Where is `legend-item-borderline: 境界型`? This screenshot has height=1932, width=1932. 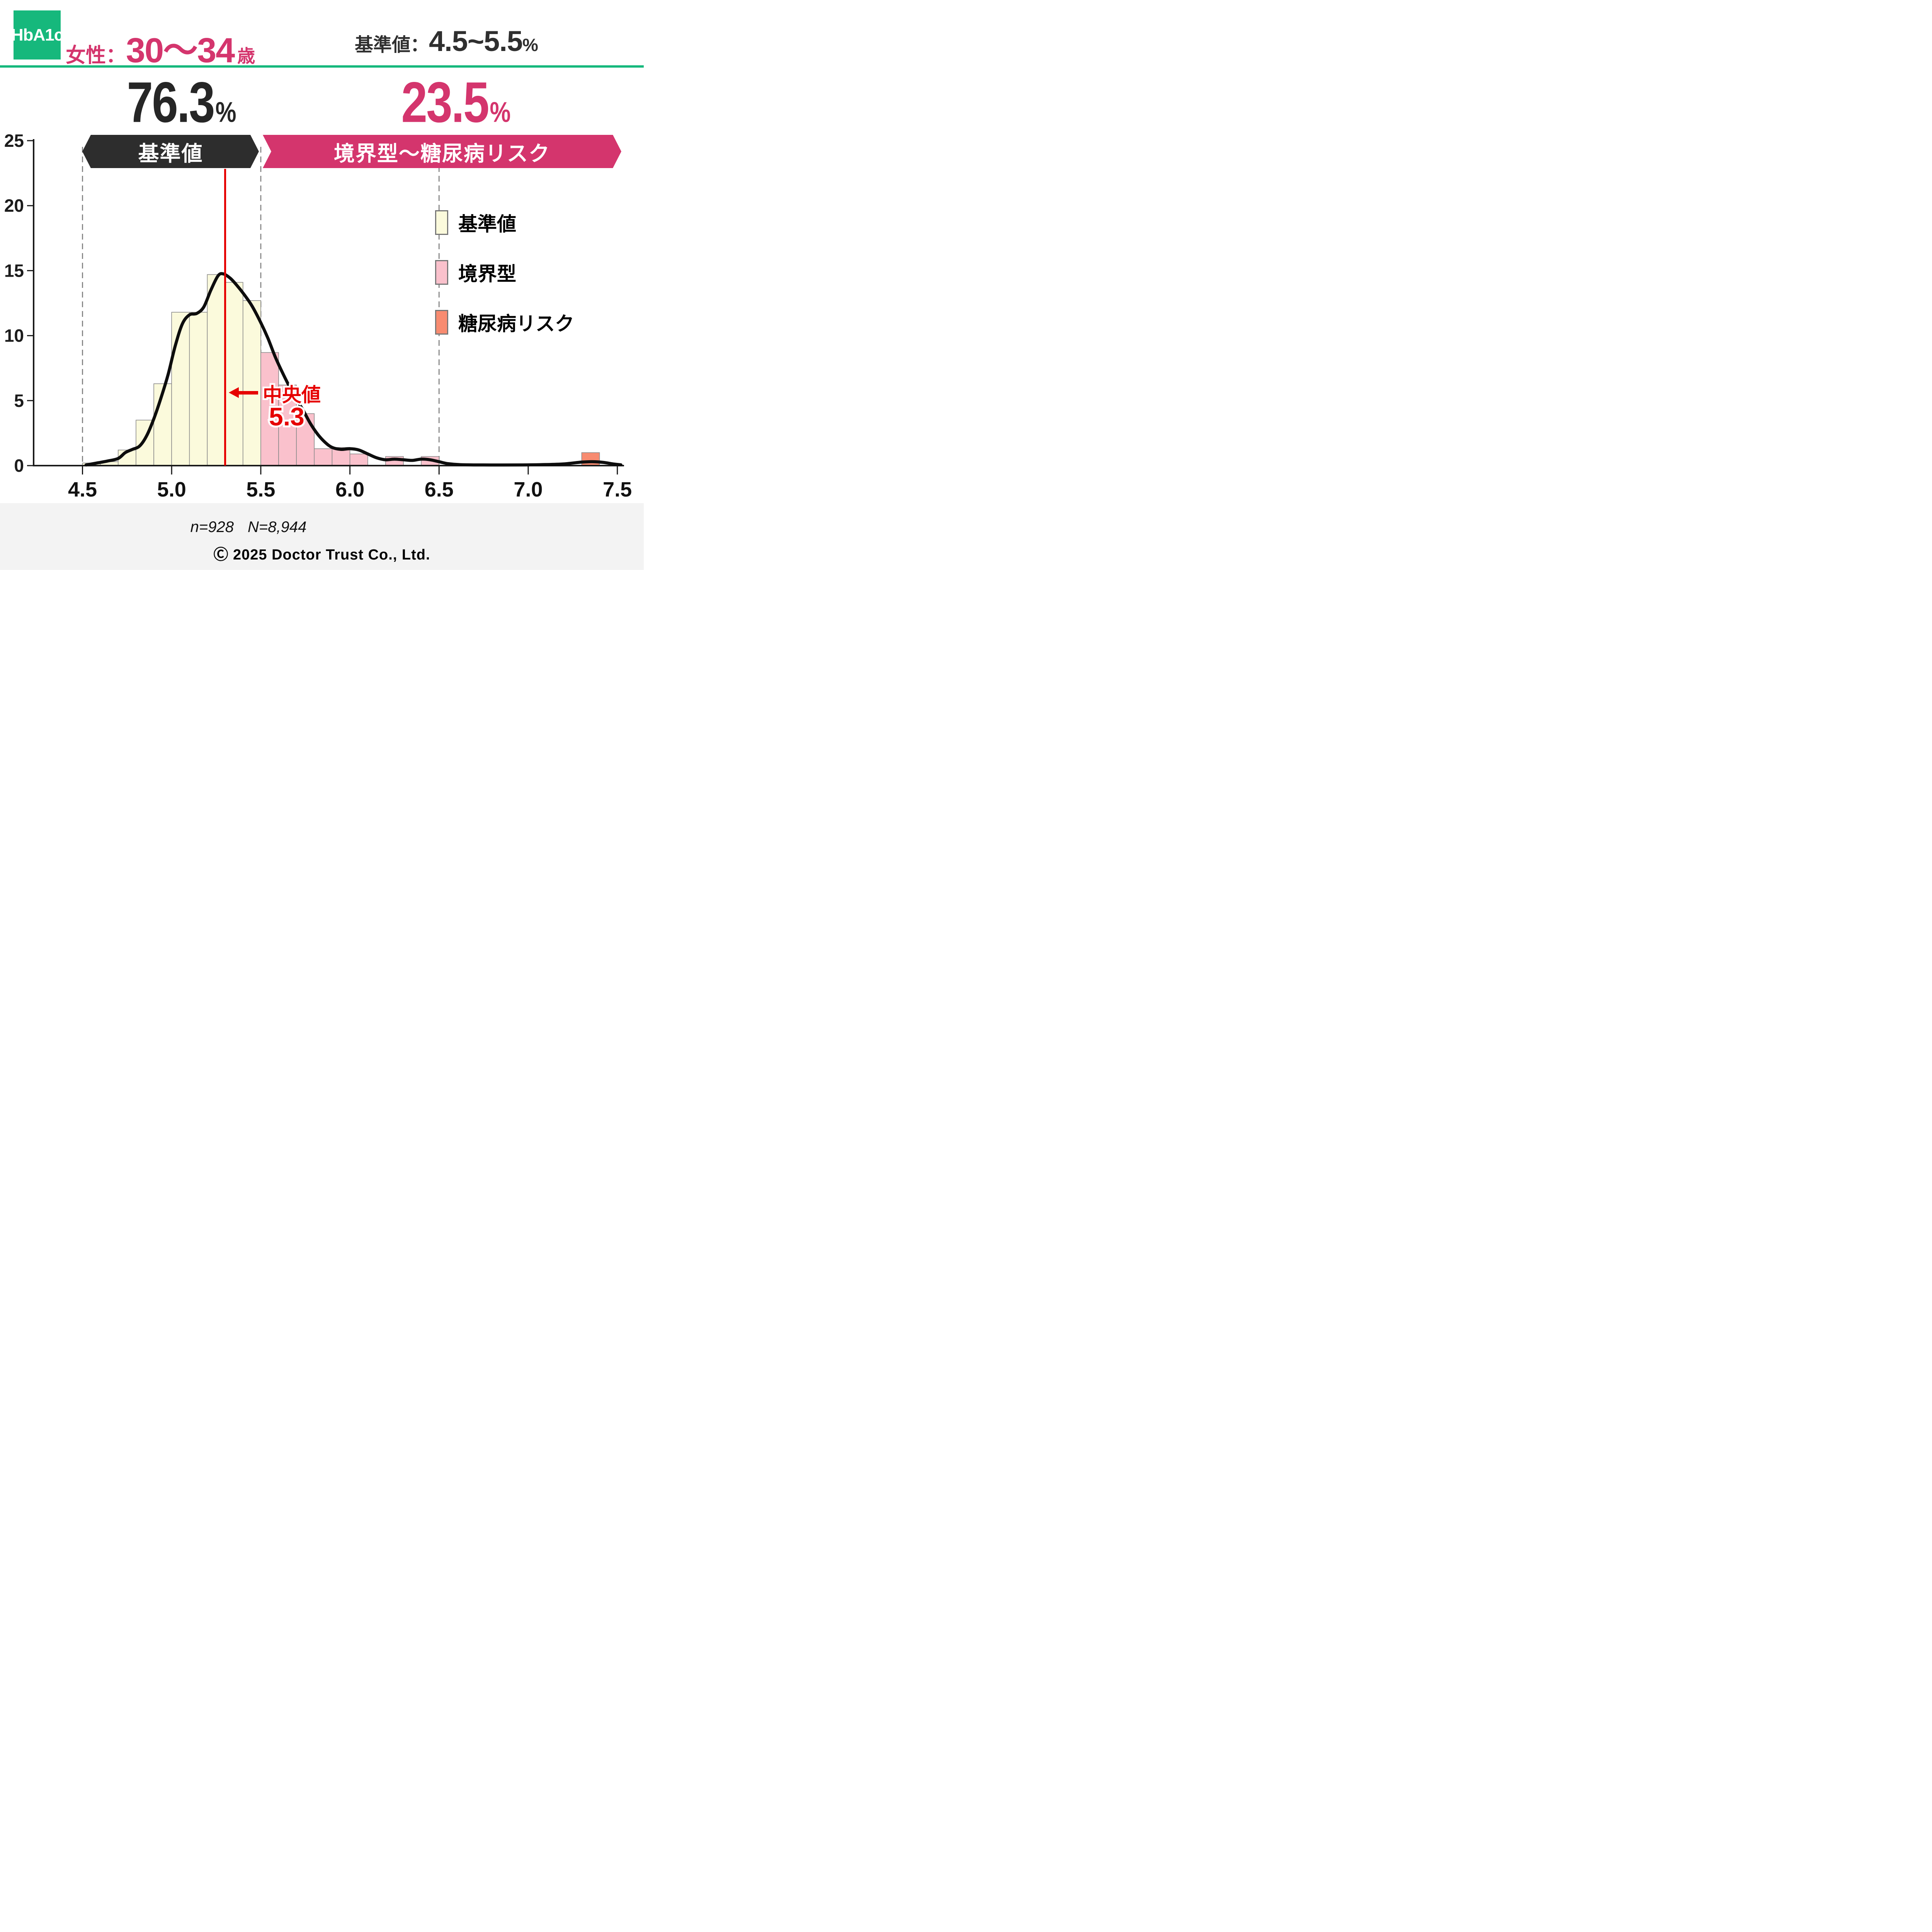 legend-item-borderline: 境界型 is located at coordinates (505, 273).